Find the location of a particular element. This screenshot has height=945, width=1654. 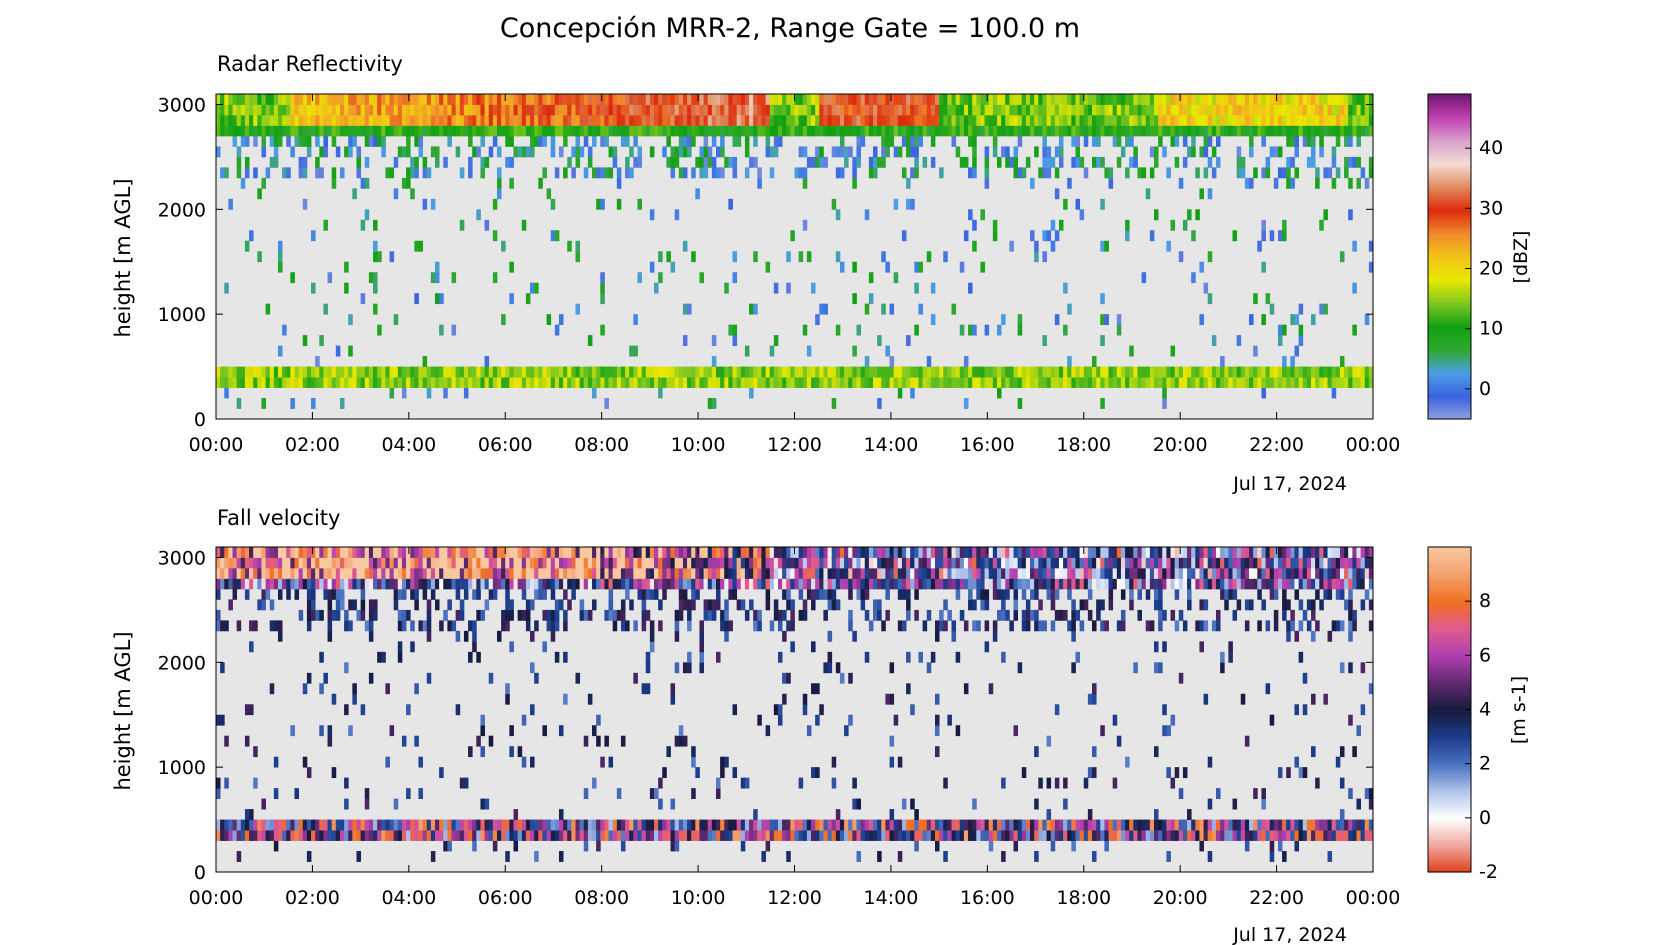

colorbar-segment is located at coordinates (1449, 269).